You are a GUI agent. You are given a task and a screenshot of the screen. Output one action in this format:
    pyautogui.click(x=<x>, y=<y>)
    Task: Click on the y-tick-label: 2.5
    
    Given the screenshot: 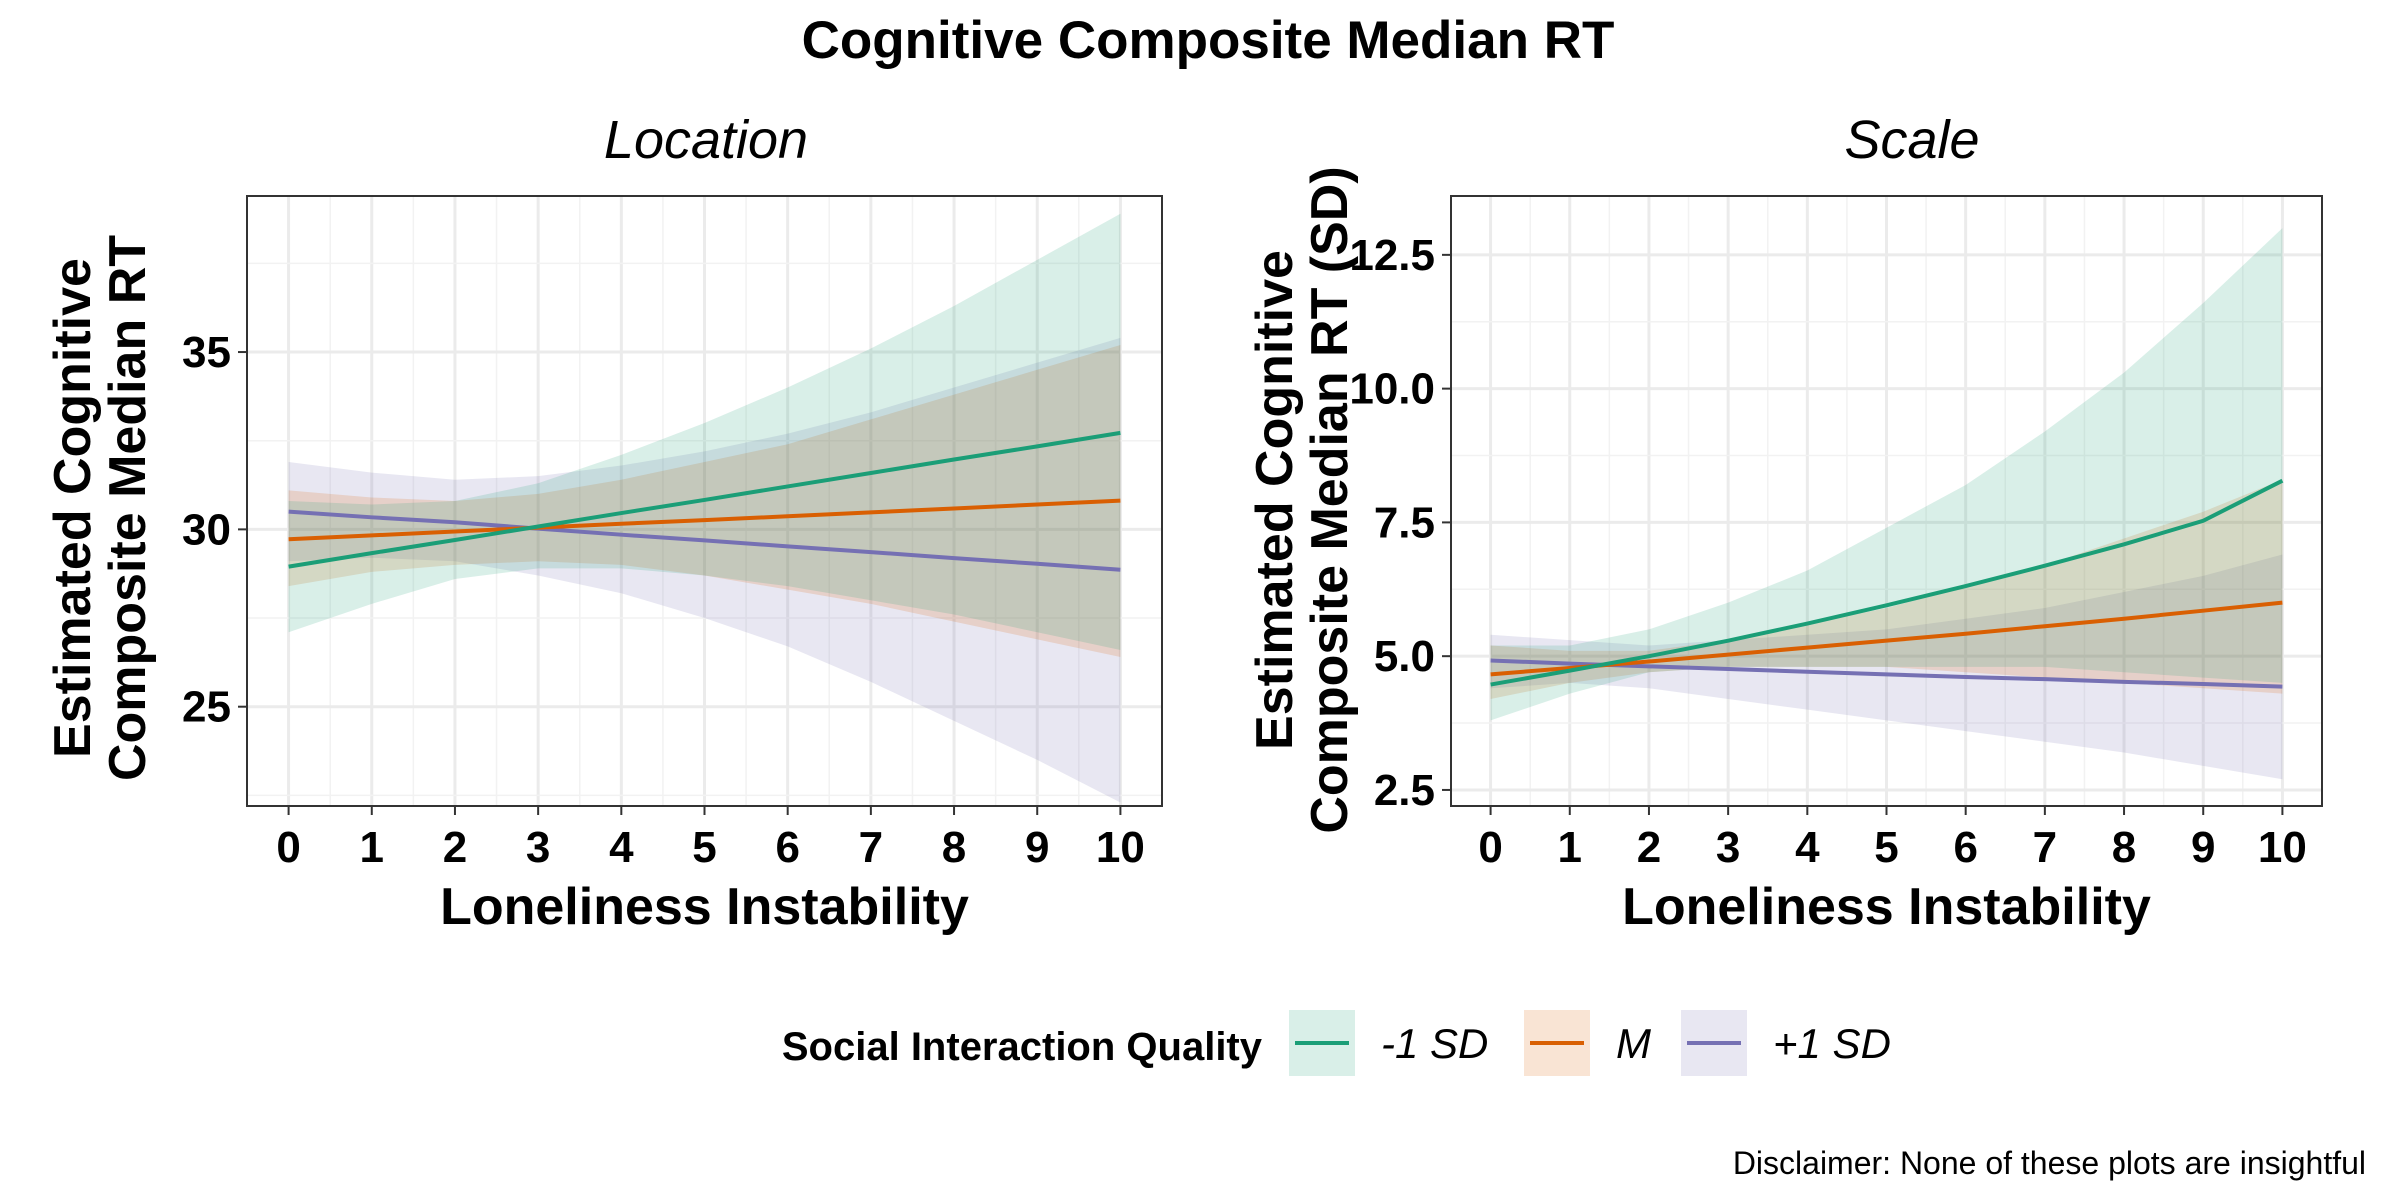 What is the action you would take?
    pyautogui.click(x=1404, y=790)
    